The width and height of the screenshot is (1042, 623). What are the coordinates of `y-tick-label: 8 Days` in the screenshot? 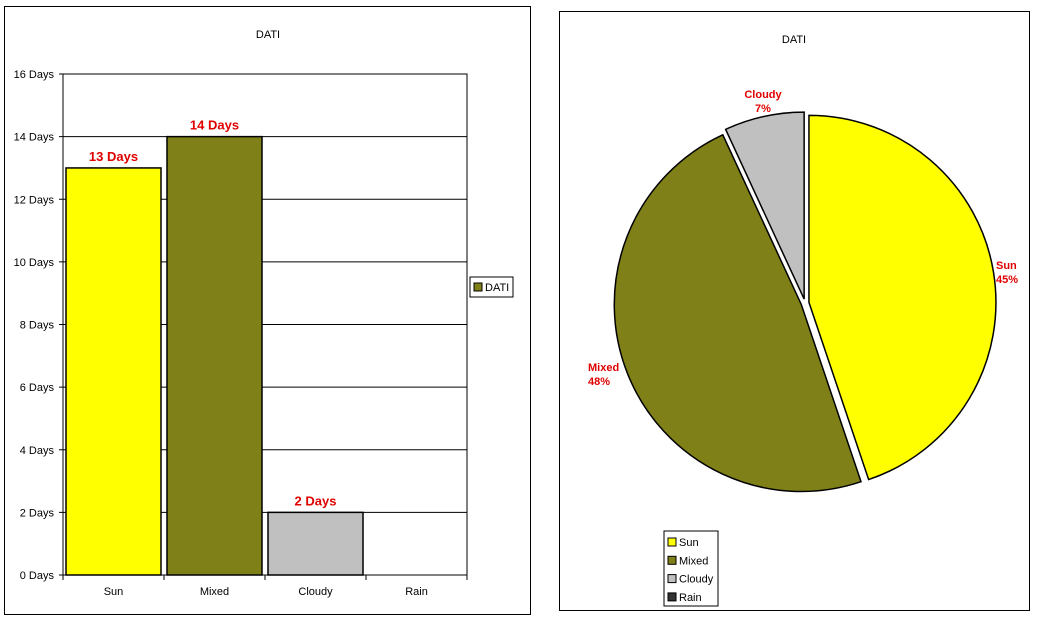 It's located at (37, 326).